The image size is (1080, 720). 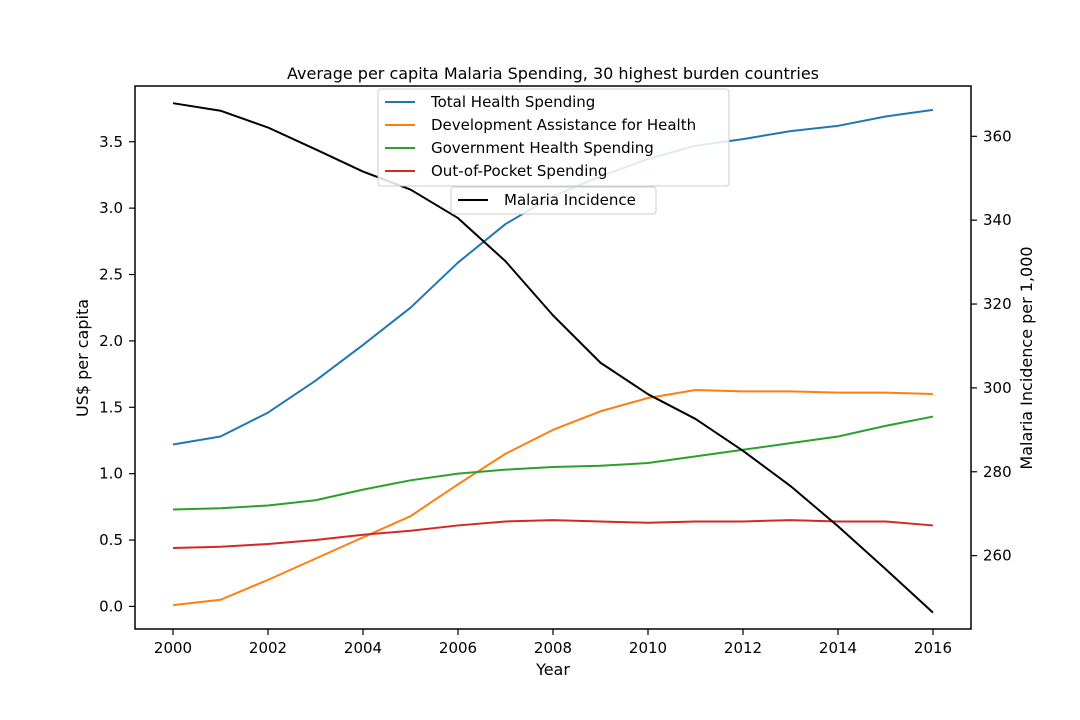 What do you see at coordinates (111, 474) in the screenshot?
I see `y-tick-label-left-2: 1.0` at bounding box center [111, 474].